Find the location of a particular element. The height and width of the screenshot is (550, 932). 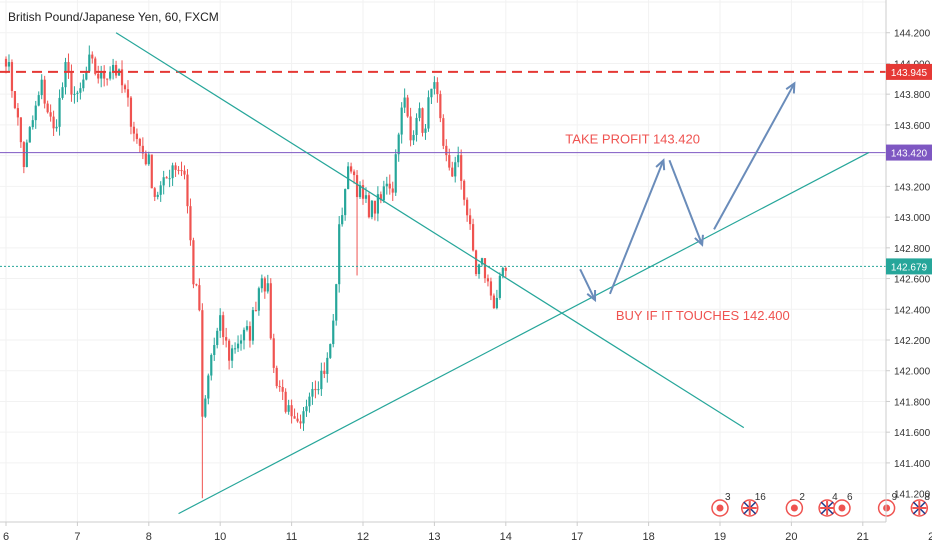

x-tick-label: 24 is located at coordinates (930, 537).